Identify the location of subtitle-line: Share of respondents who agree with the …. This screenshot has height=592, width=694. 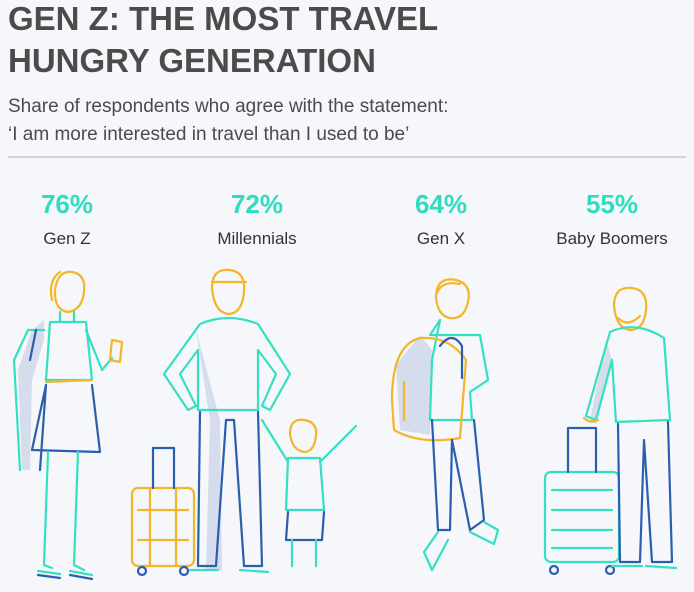
(228, 106).